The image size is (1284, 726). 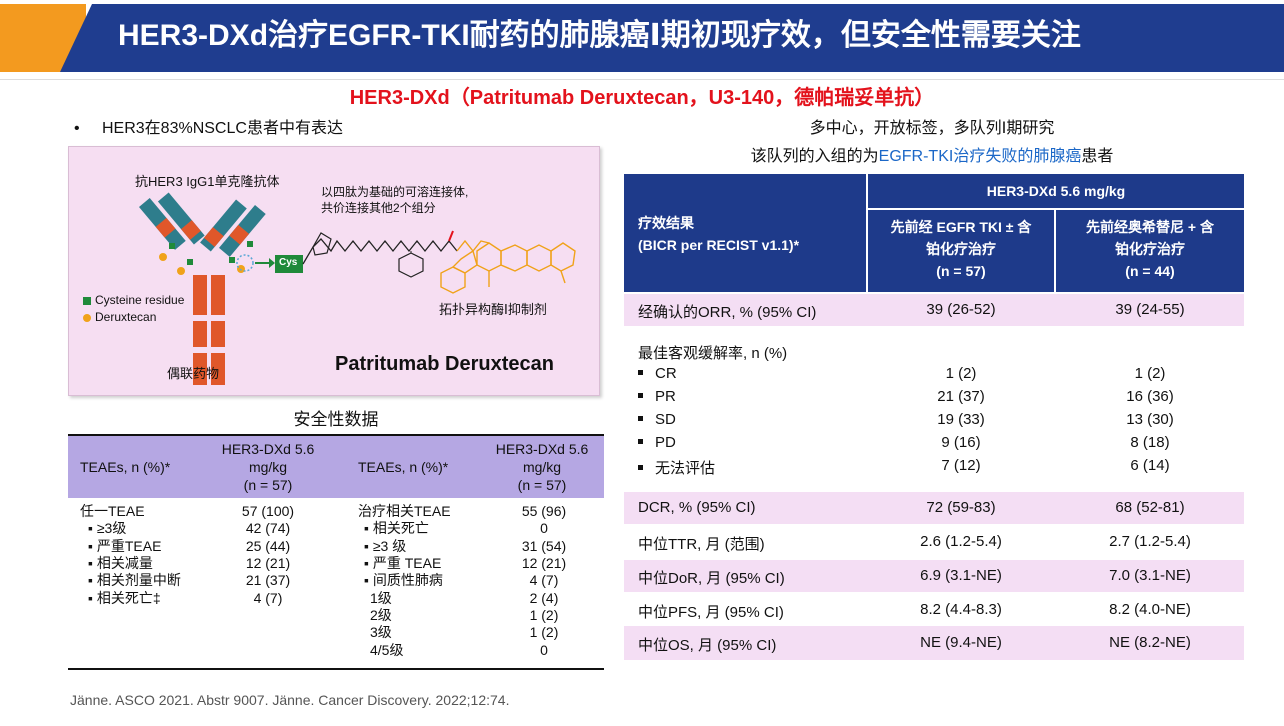 I want to click on os-row, so click(x=934, y=643).